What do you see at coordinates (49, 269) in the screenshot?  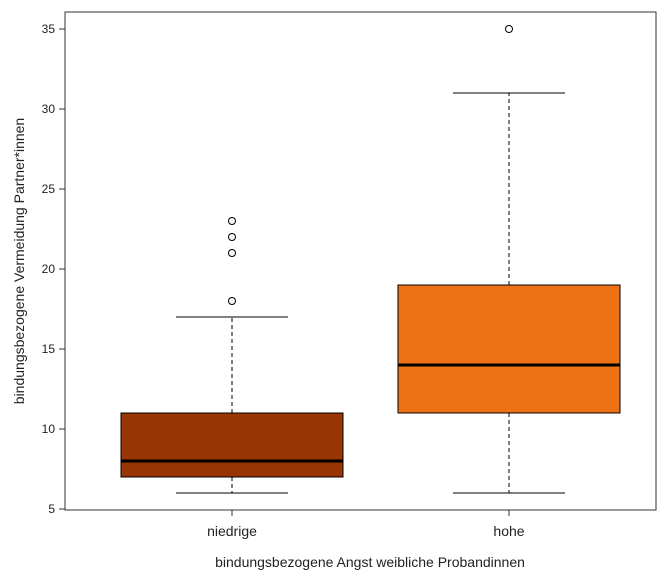 I see `y-tick-label: 20` at bounding box center [49, 269].